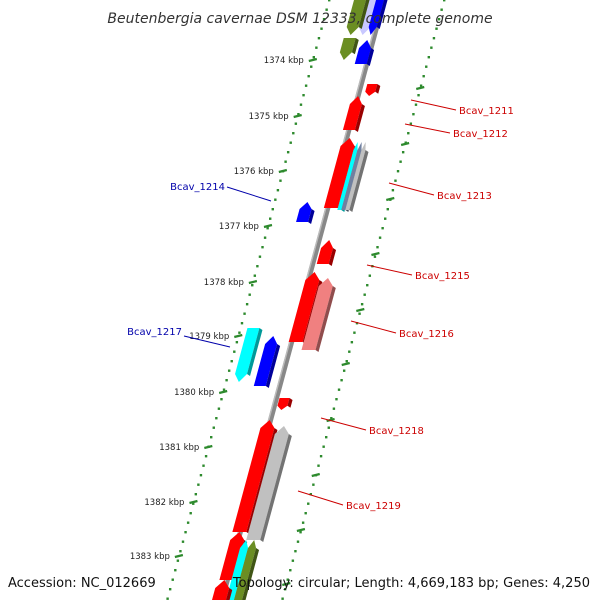  What do you see at coordinates (254, 172) in the screenshot?
I see `scale-label: 1376 kbp` at bounding box center [254, 172].